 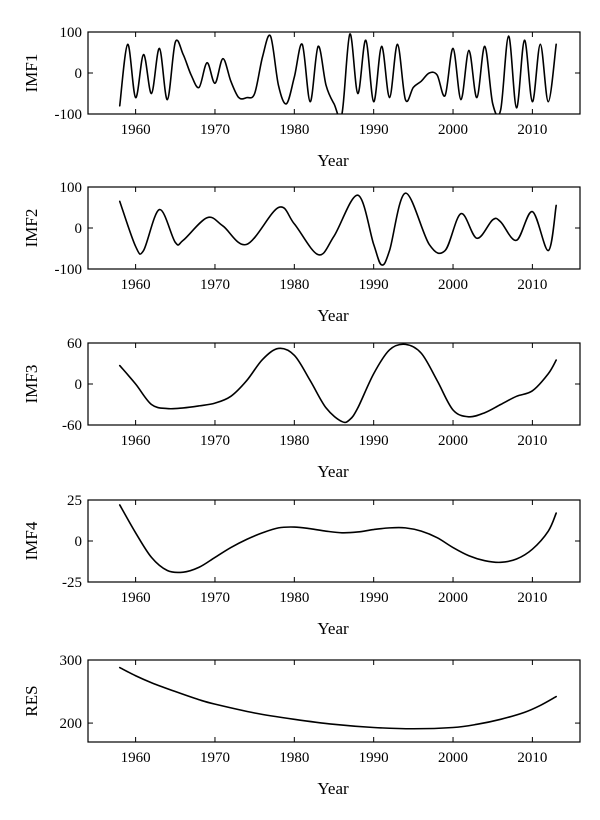 What do you see at coordinates (72, 583) in the screenshot?
I see `y-tick-label: -25` at bounding box center [72, 583].